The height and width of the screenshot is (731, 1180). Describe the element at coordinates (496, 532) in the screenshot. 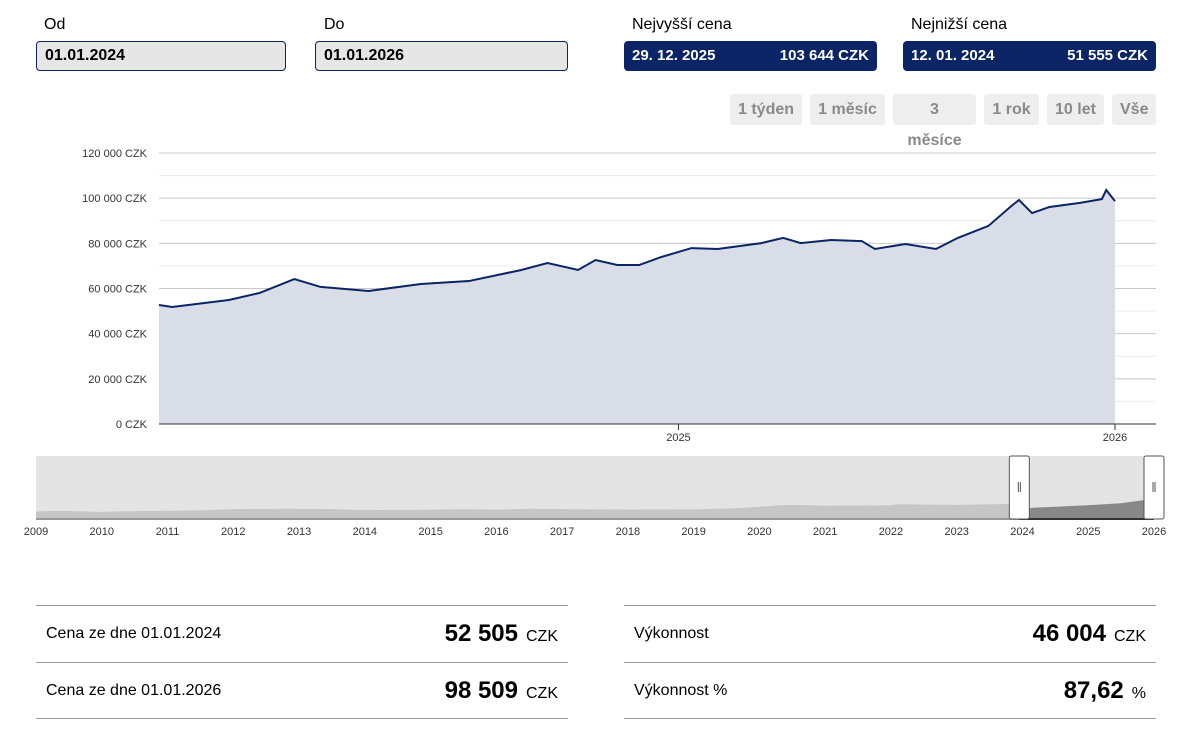

I see `navigator-year-label: 2016` at that location.